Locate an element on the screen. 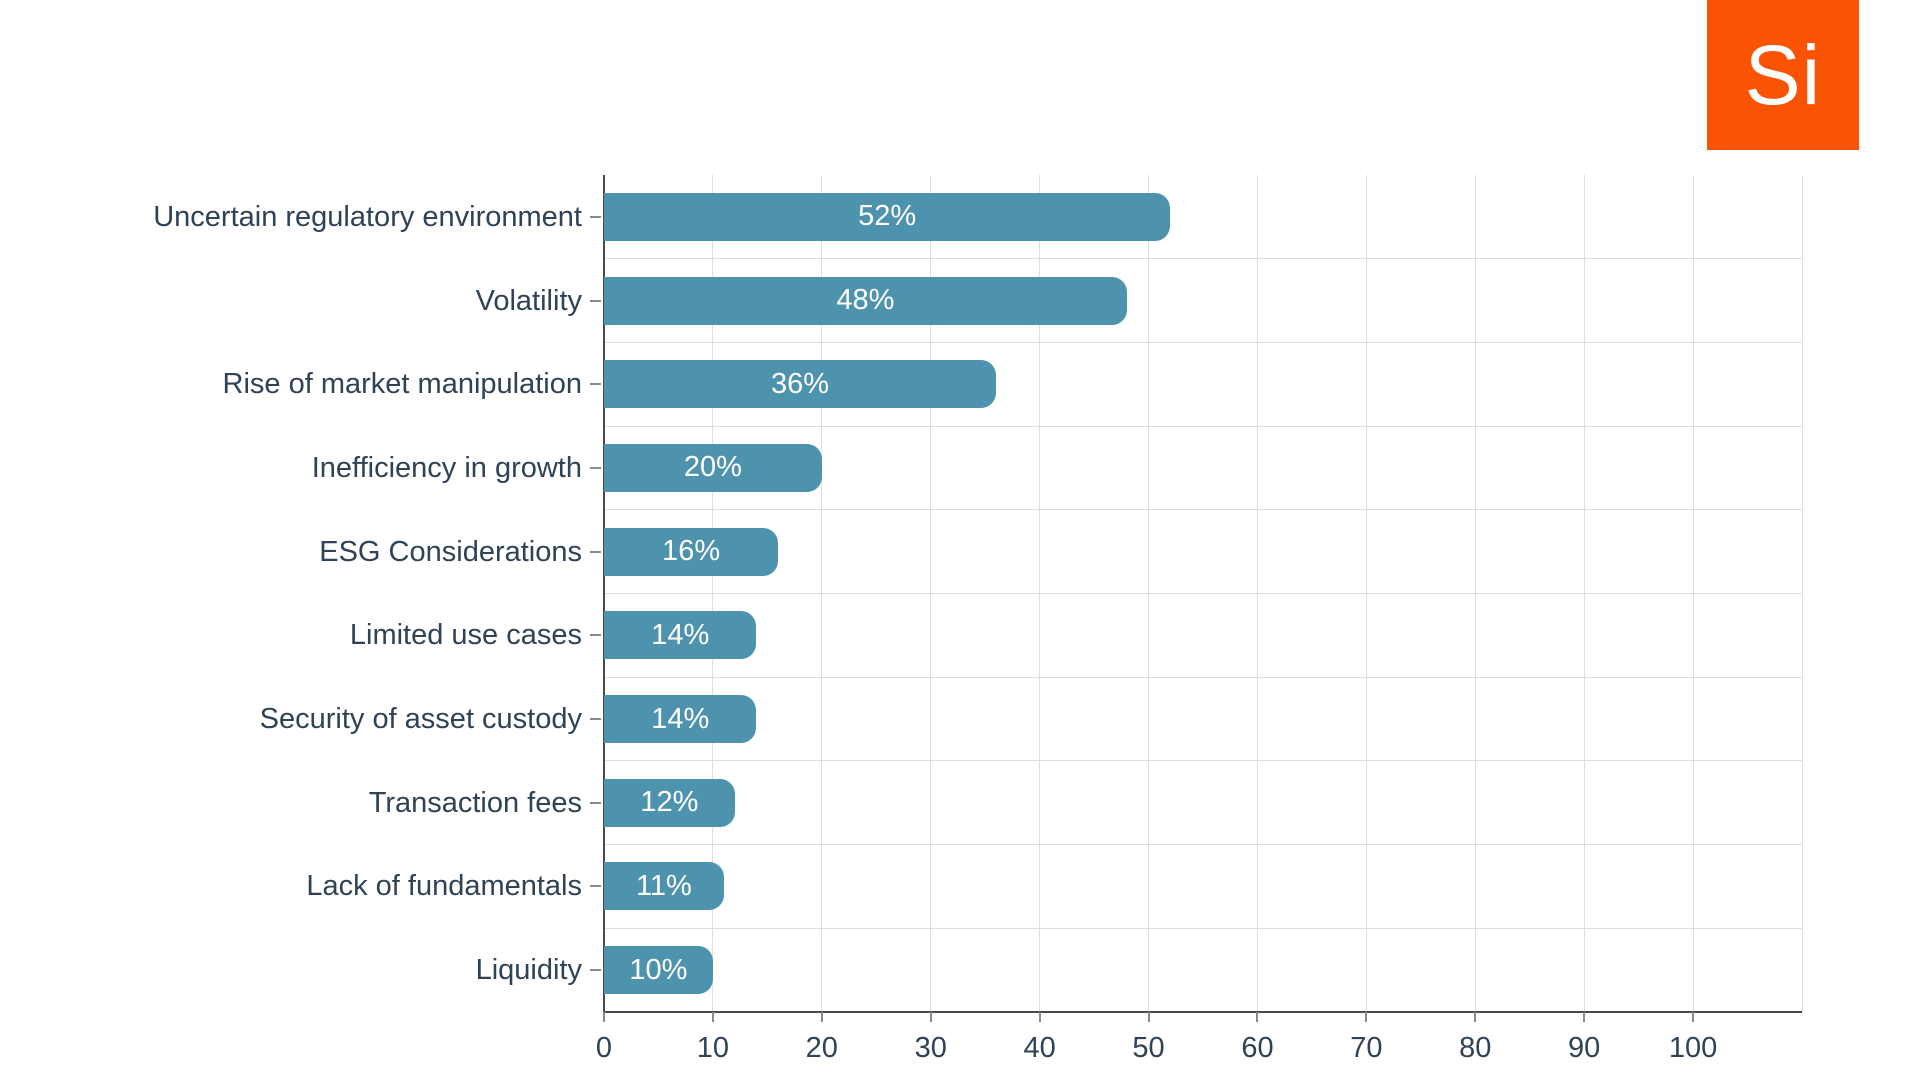 The height and width of the screenshot is (1080, 1920). category-label: Uncertain regulatory environment is located at coordinates (367, 216).